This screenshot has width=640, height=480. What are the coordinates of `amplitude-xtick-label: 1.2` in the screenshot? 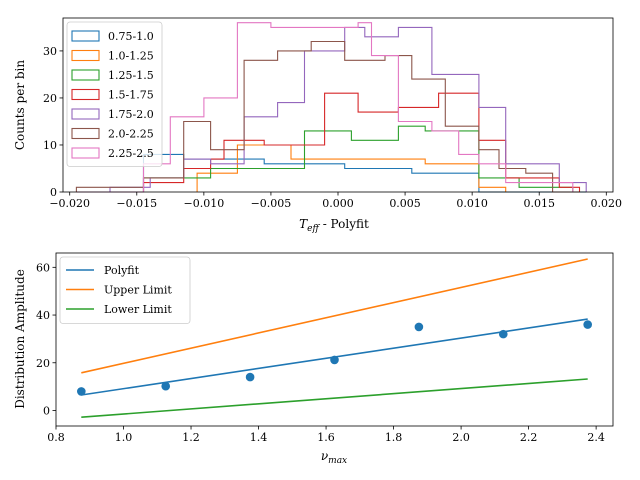 It's located at (191, 437).